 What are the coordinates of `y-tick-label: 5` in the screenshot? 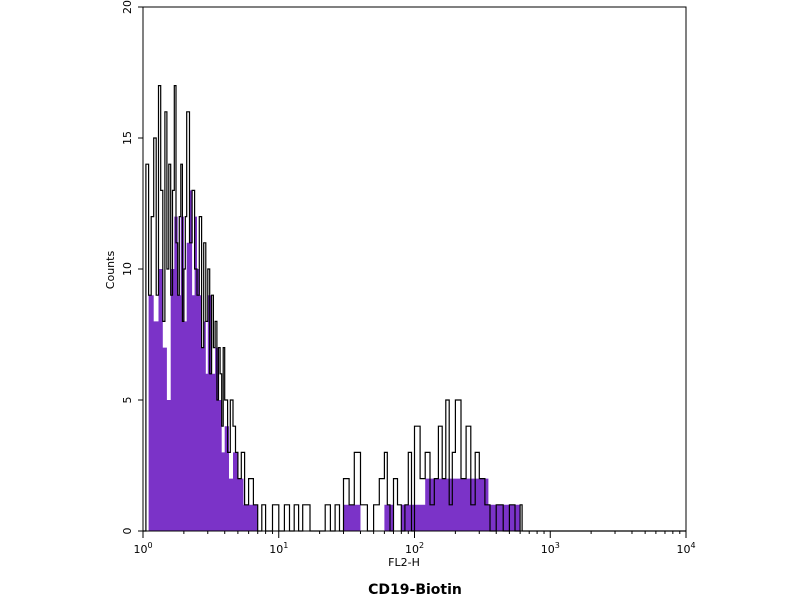 It's located at (127, 400).